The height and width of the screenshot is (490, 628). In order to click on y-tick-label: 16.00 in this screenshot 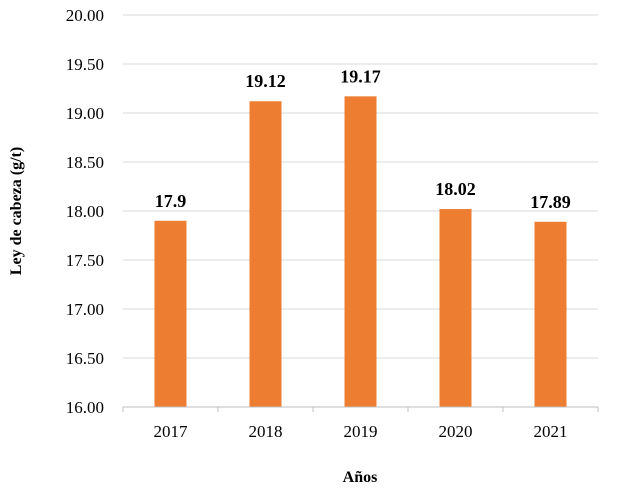, I will do `click(85, 407)`.